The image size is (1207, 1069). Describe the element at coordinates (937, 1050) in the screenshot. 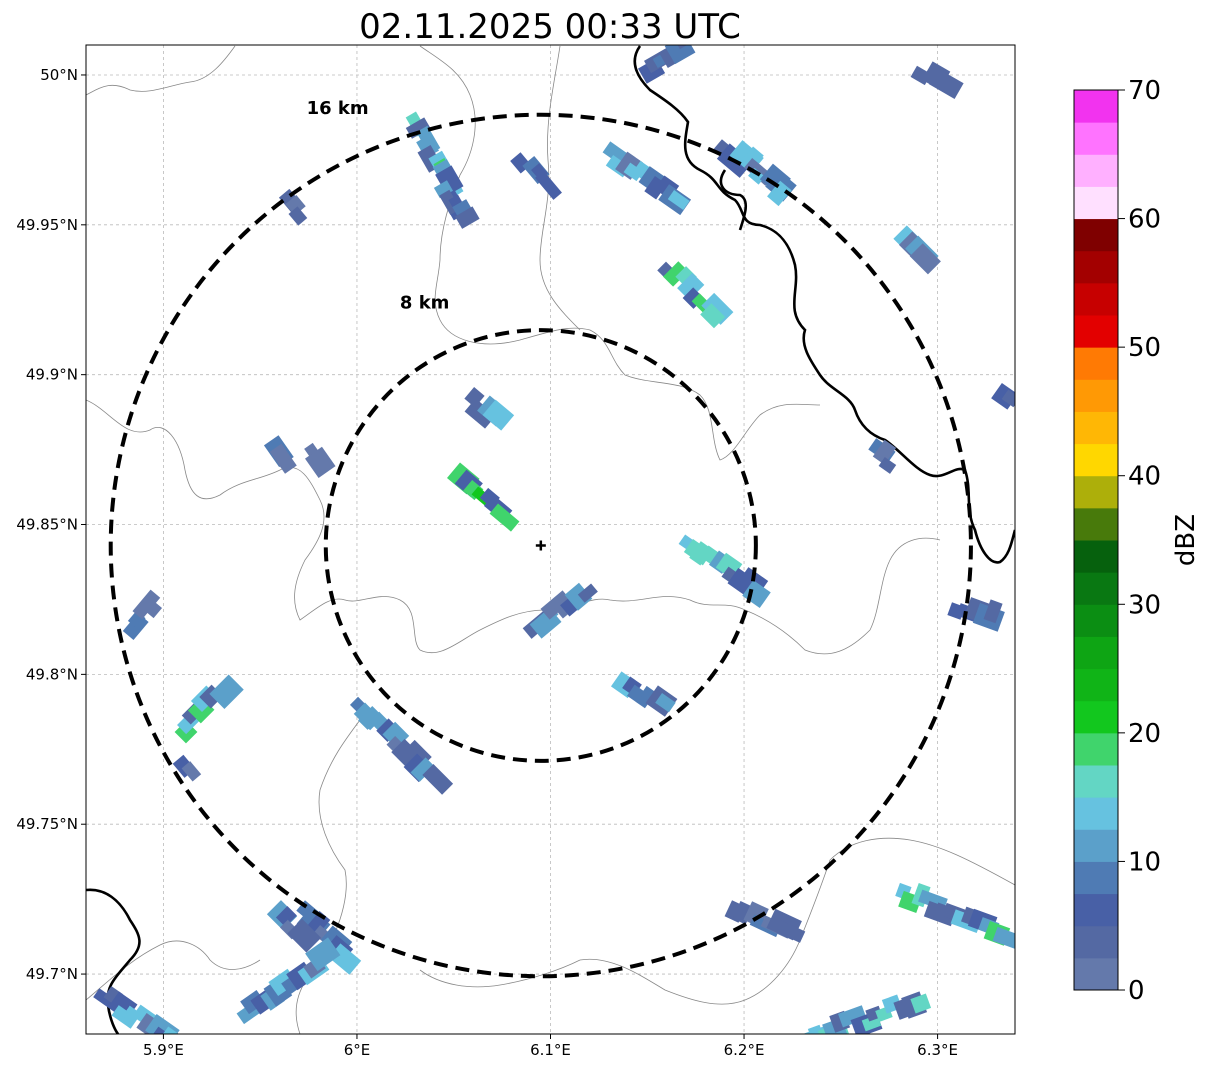

I see `lon-tick-label: 6.3°E` at that location.